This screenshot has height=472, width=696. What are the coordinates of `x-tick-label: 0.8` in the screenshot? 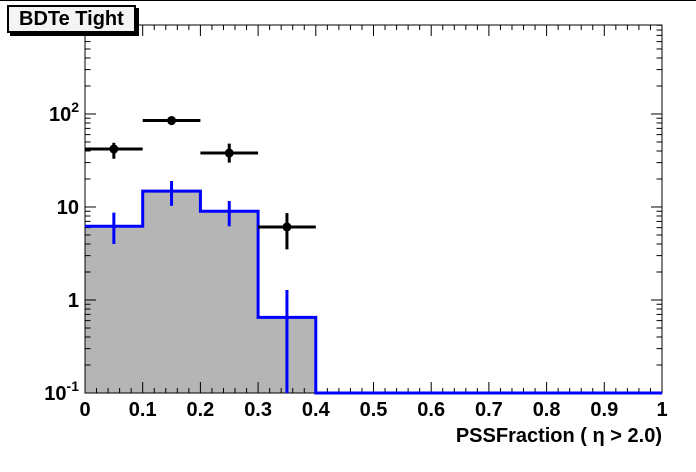 It's located at (547, 410).